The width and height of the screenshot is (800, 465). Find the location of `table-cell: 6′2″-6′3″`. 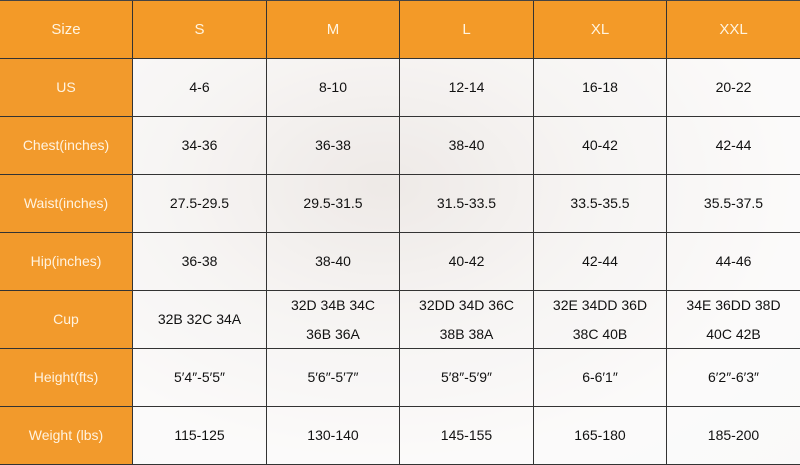

table-cell: 6′2″-6′3″ is located at coordinates (733, 378).